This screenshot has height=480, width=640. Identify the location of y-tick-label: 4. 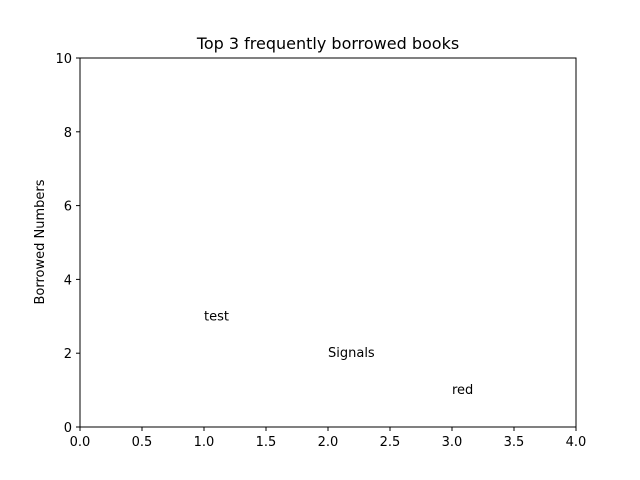
(68, 280).